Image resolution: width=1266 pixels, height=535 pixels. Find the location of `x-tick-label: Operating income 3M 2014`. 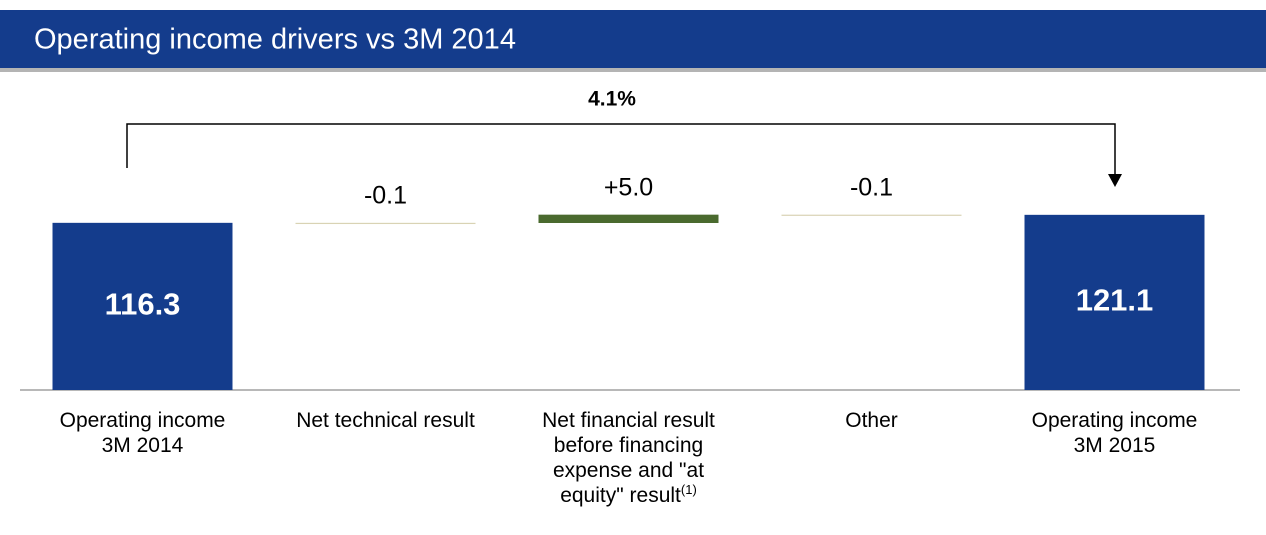

x-tick-label: Operating income 3M 2014 is located at coordinates (143, 433).